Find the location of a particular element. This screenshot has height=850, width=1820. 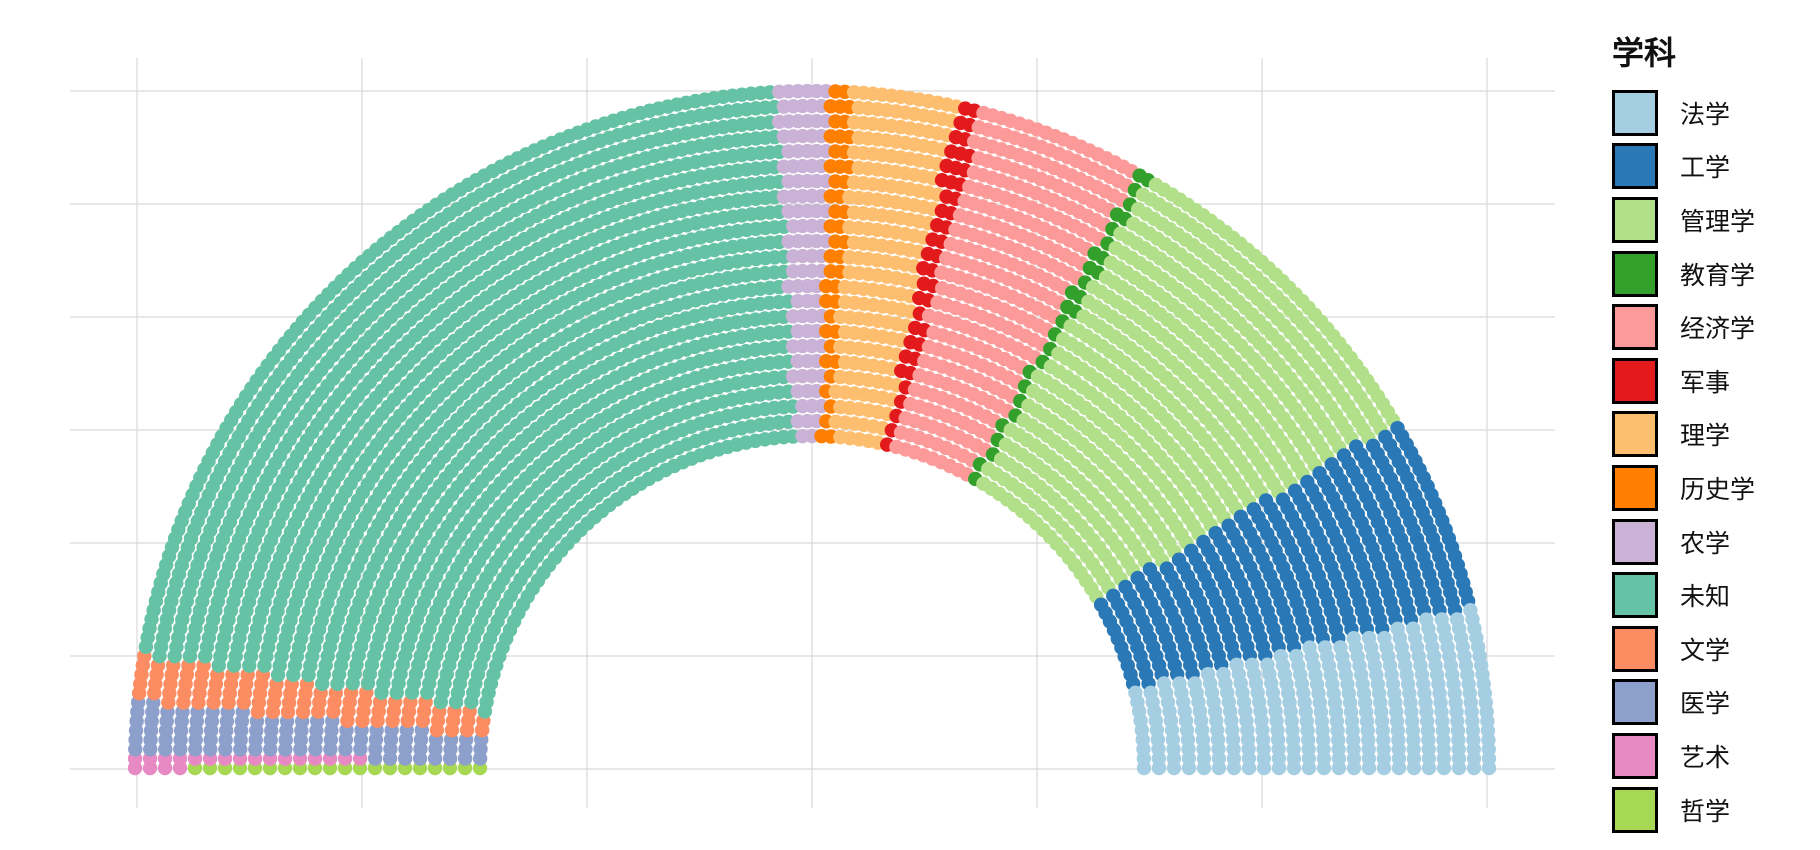

legend-label: 理学 is located at coordinates (1705, 436).